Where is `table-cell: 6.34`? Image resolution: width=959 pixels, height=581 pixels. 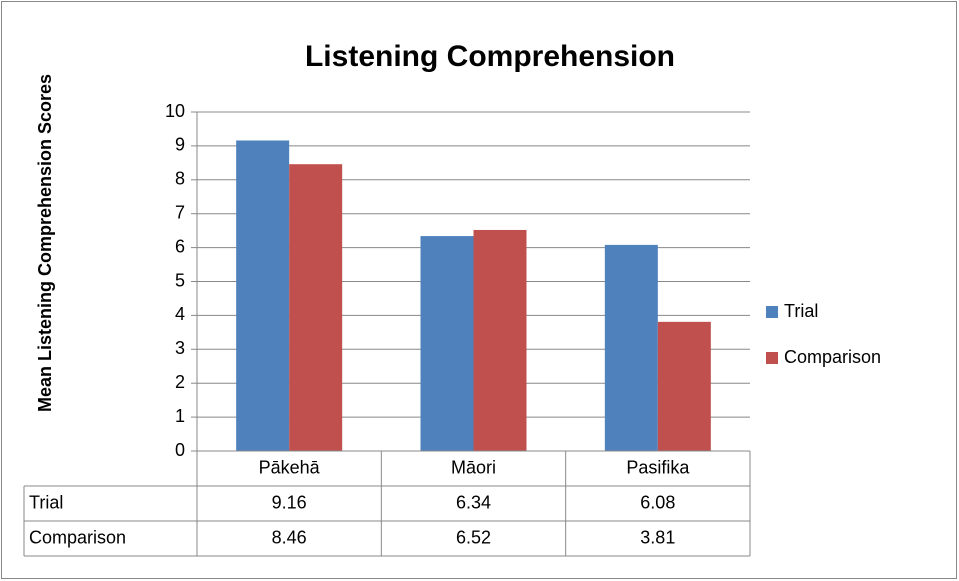
table-cell: 6.34 is located at coordinates (473, 502).